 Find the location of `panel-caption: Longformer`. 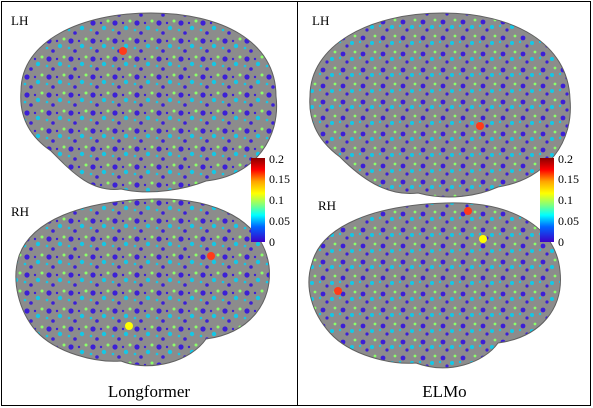

panel-caption: Longformer is located at coordinates (149, 391).